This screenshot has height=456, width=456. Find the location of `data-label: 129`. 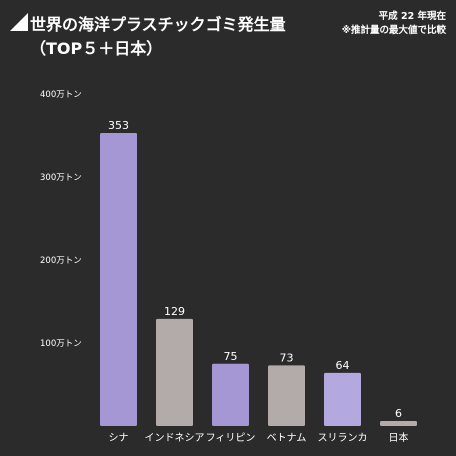

data-label: 129 is located at coordinates (174, 311).